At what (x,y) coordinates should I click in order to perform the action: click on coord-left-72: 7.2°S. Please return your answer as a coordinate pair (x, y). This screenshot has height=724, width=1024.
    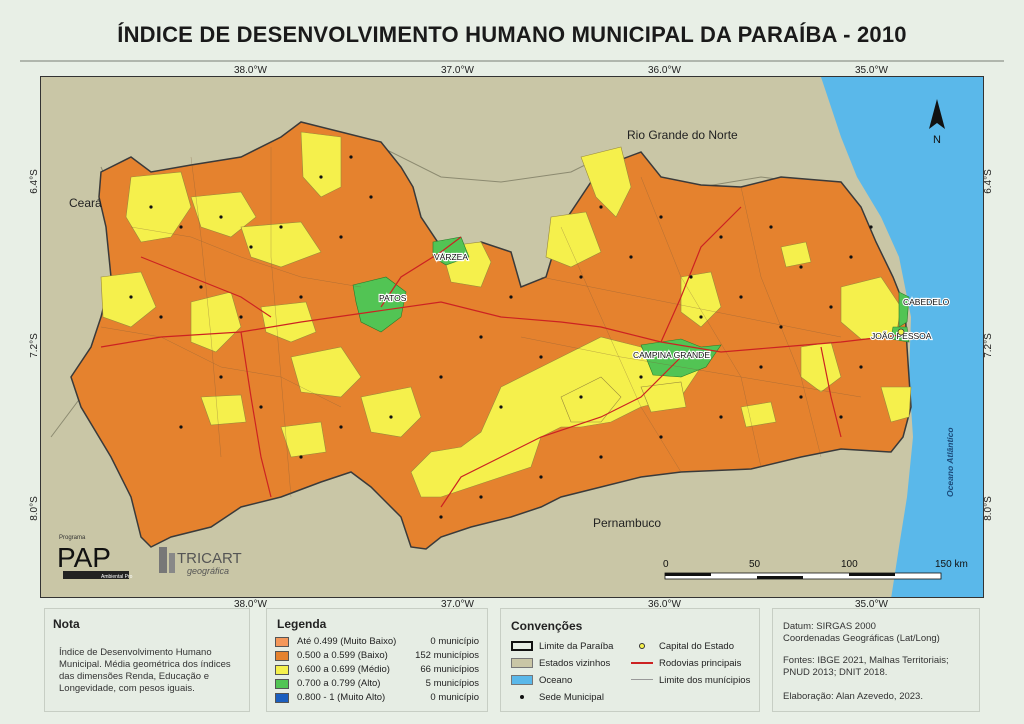
    Looking at the image, I should click on (34, 345).